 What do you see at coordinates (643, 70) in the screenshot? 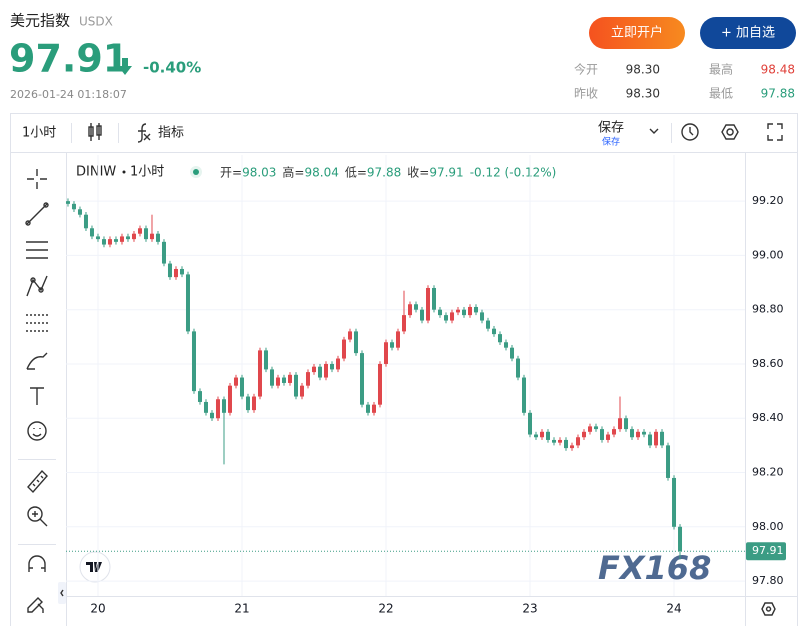
I see `stat-value: 98.30` at bounding box center [643, 70].